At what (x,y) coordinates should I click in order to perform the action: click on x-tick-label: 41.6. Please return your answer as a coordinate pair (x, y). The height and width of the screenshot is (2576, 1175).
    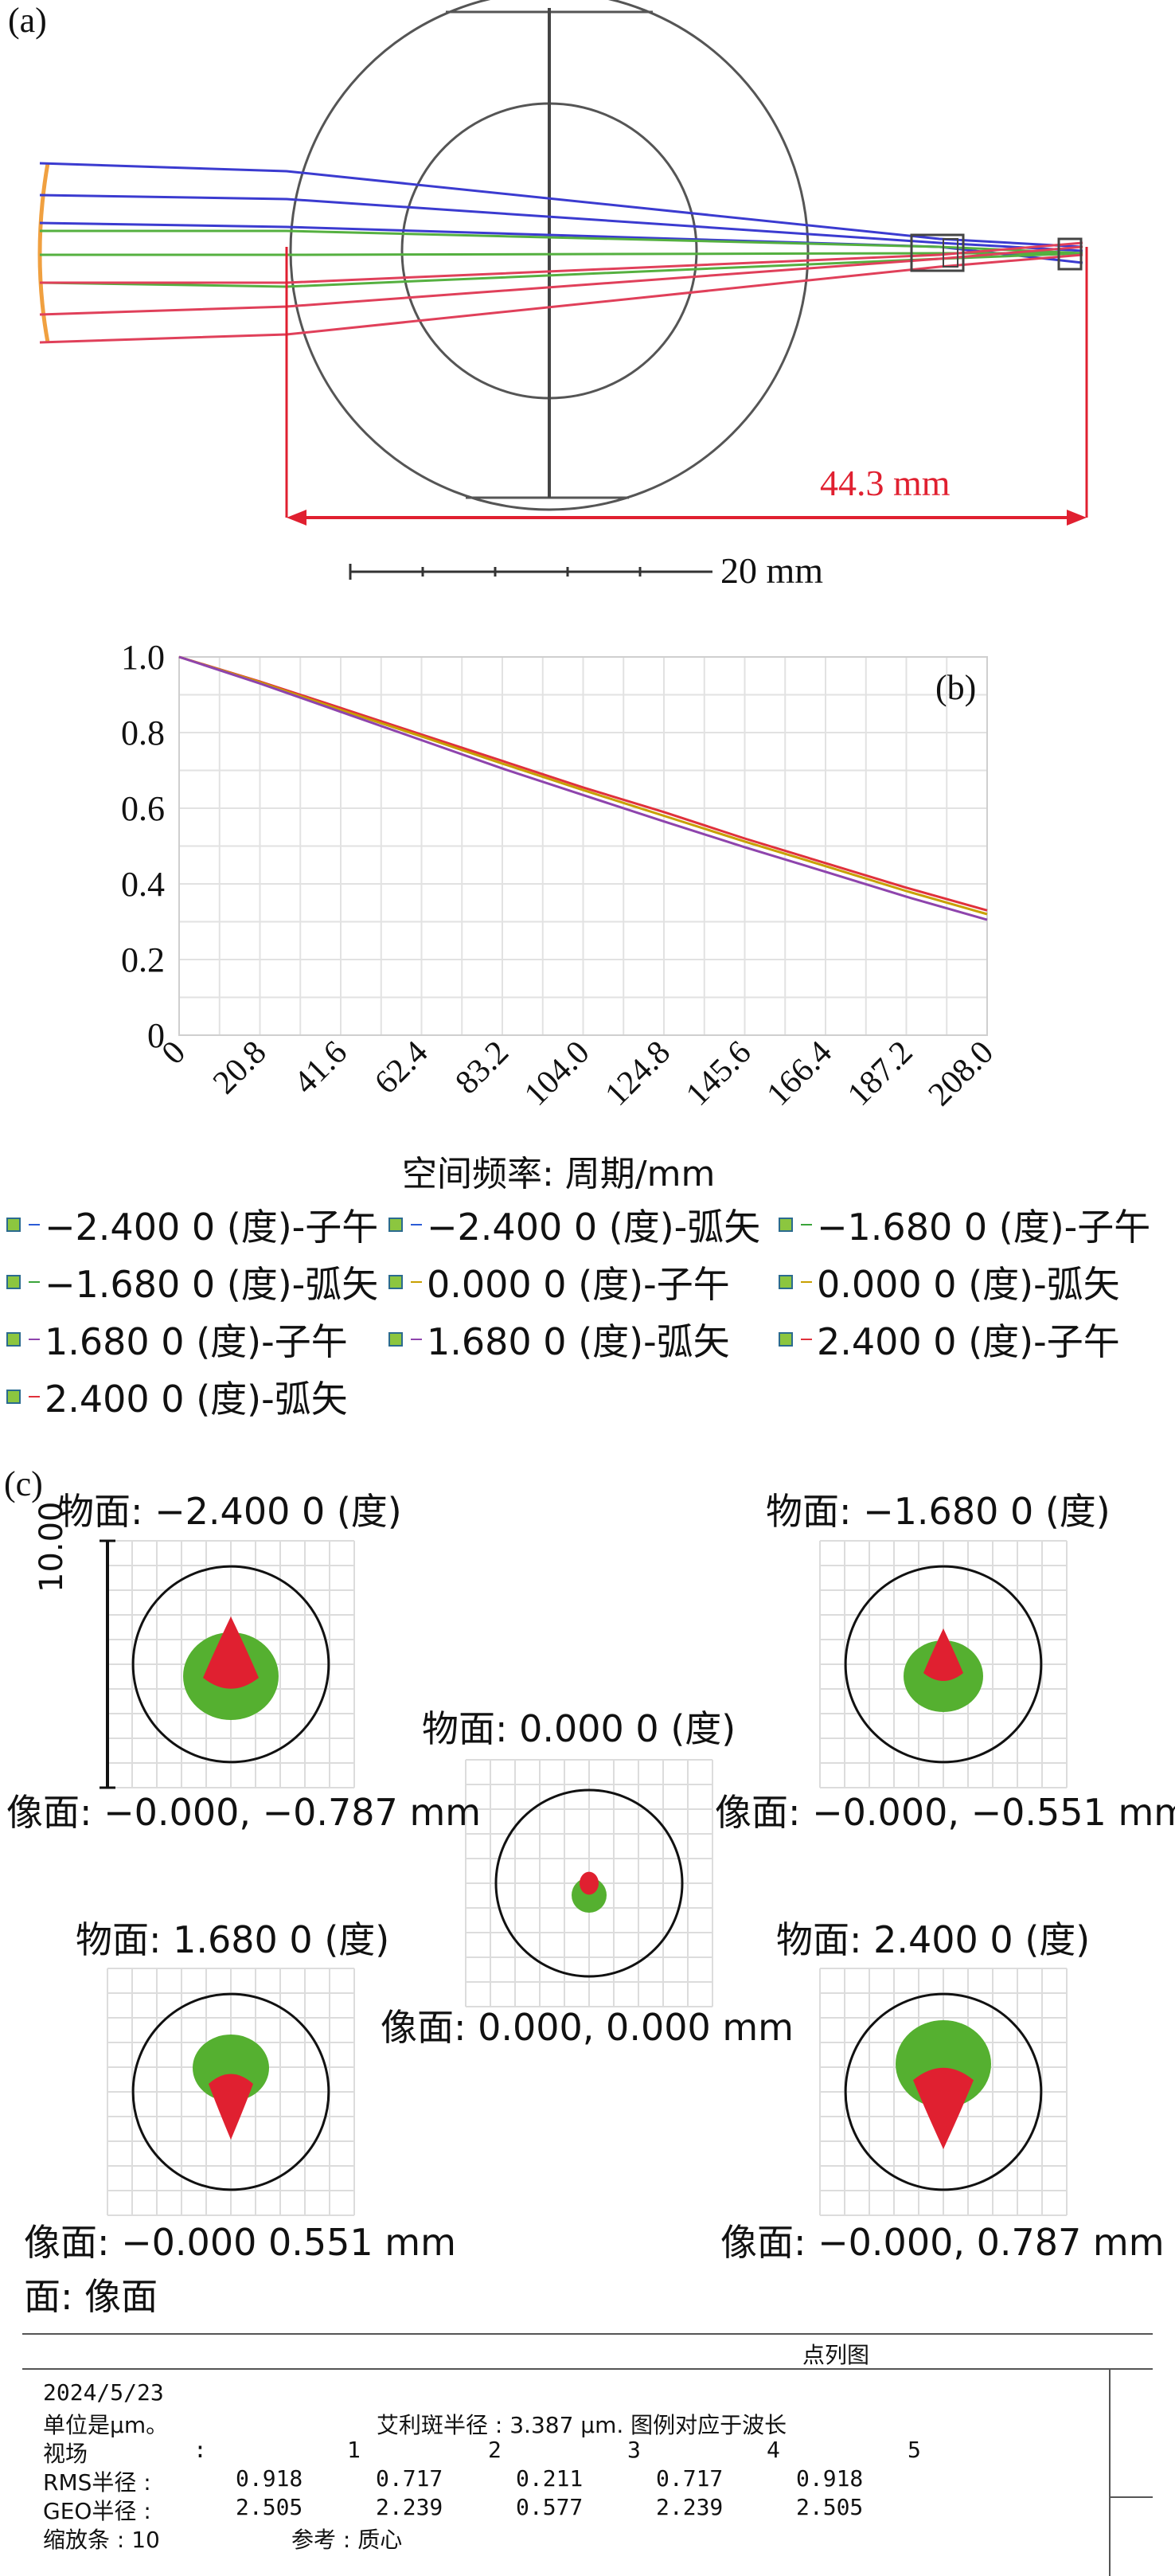
    Looking at the image, I should click on (321, 1068).